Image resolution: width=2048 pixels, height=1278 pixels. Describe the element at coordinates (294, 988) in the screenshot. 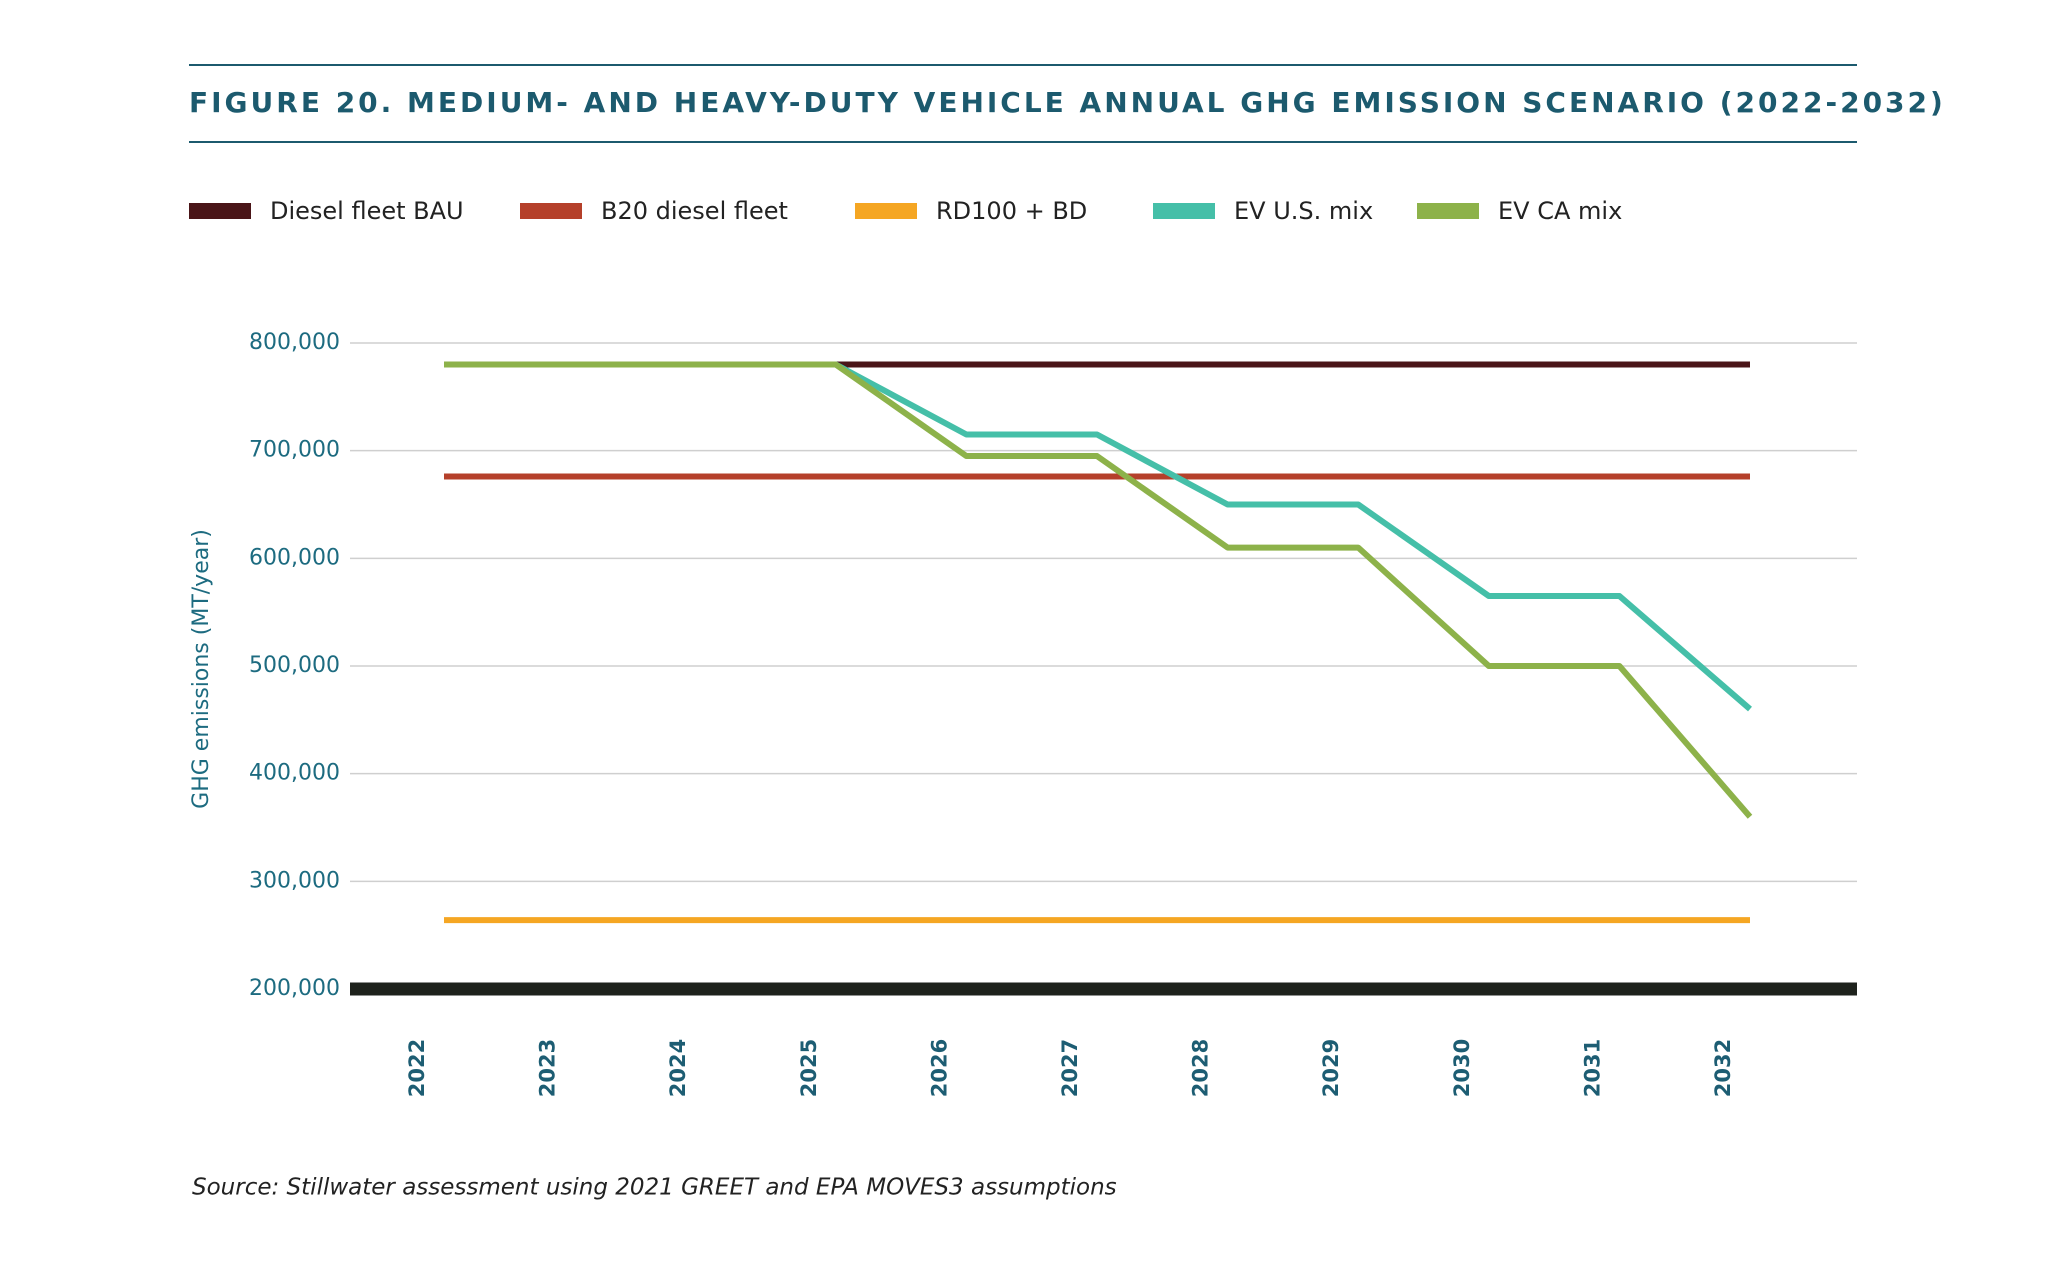

I see `y-tick-label: 200,000` at that location.